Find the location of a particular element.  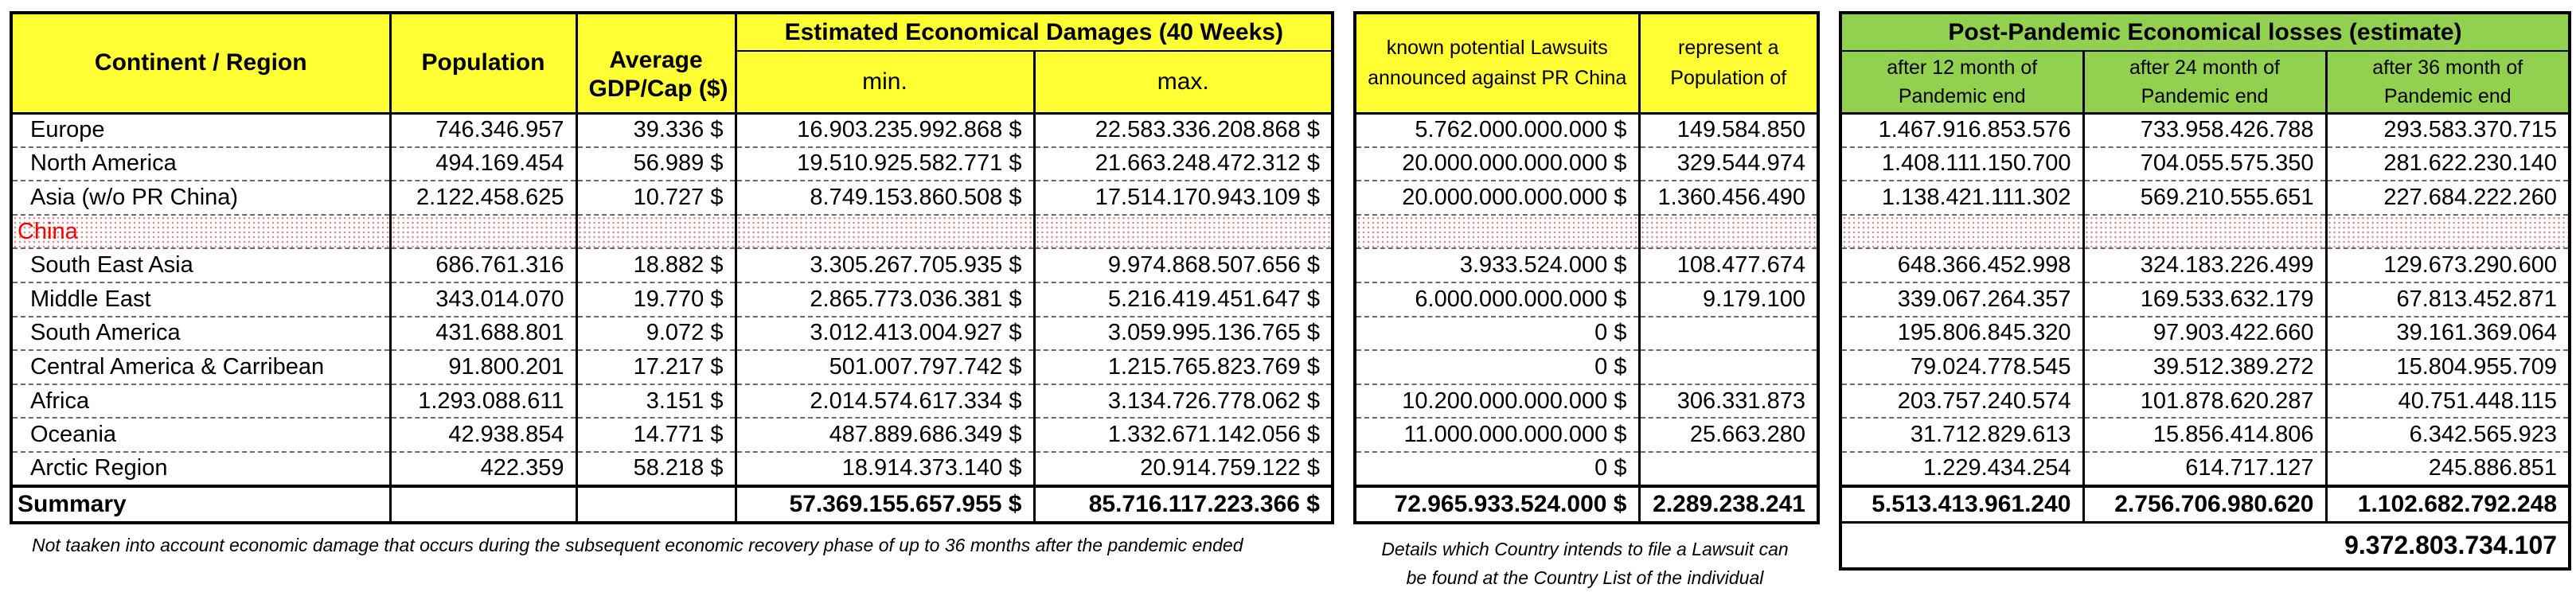

damages-max-cell: 3.134.726.778.062 $ is located at coordinates (1183, 401).